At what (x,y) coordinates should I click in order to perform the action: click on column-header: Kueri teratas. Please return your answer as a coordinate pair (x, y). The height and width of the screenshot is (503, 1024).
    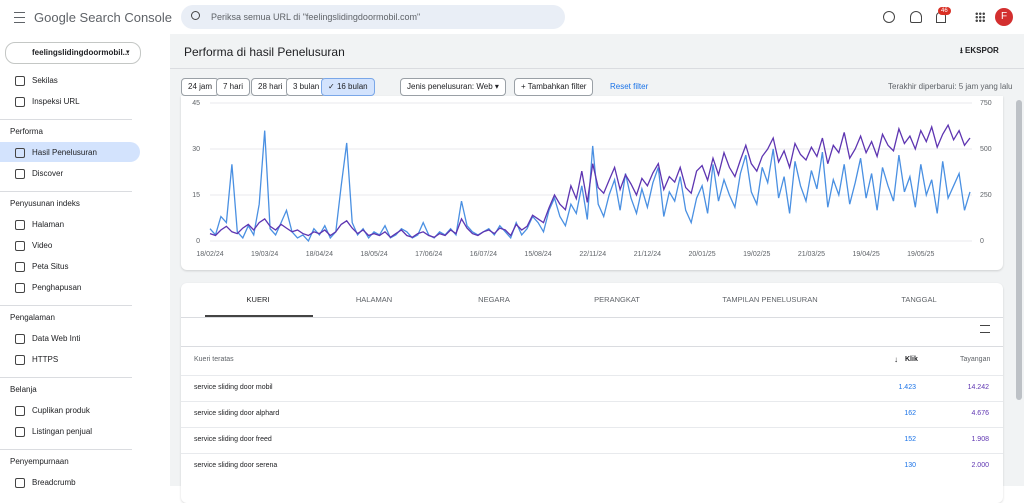
    Looking at the image, I should click on (214, 359).